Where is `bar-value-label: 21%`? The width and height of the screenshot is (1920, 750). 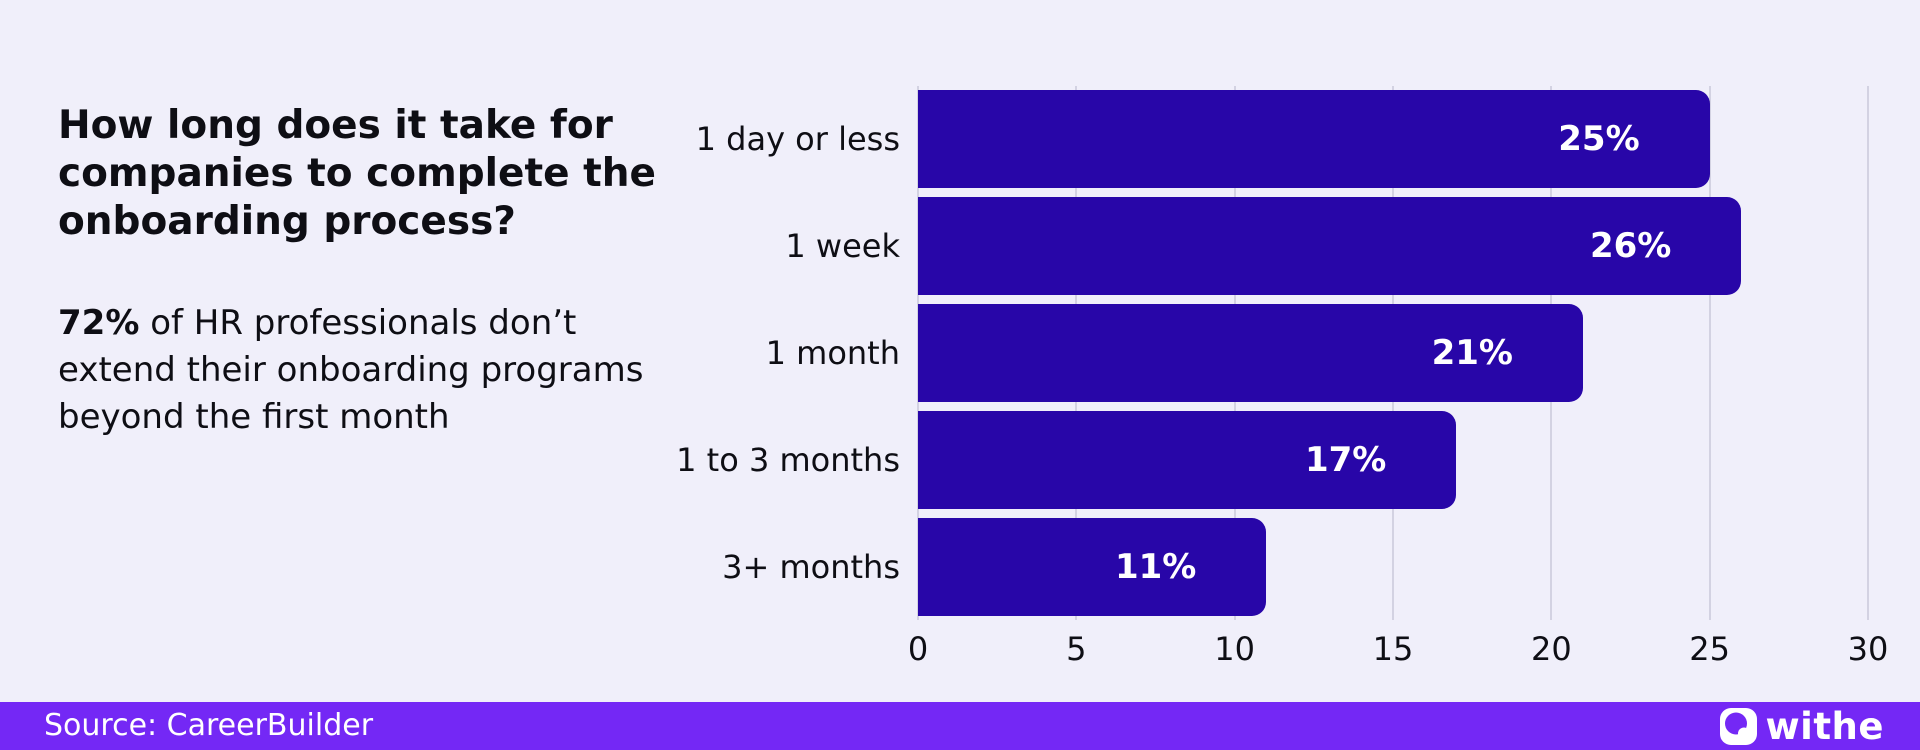 bar-value-label: 21% is located at coordinates (1472, 352).